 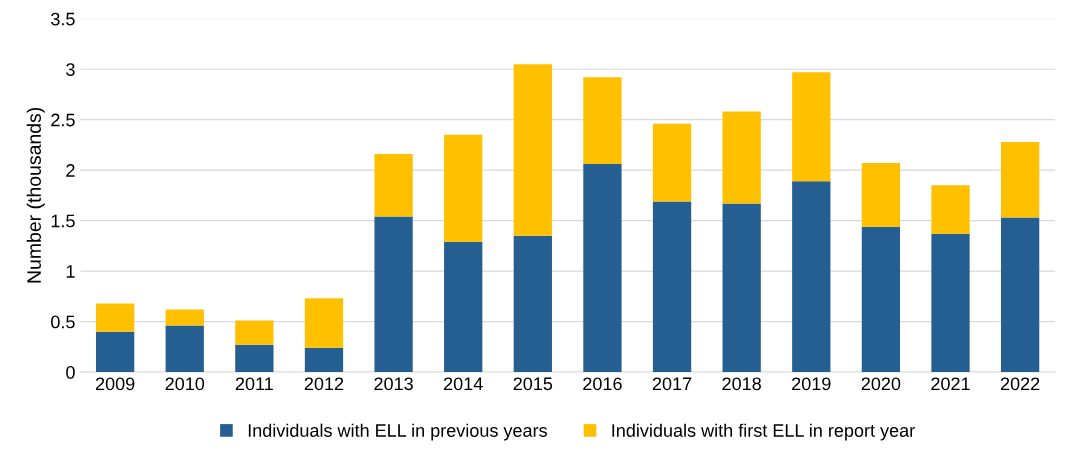 What do you see at coordinates (881, 384) in the screenshot?
I see `x-tick-label: 2020` at bounding box center [881, 384].